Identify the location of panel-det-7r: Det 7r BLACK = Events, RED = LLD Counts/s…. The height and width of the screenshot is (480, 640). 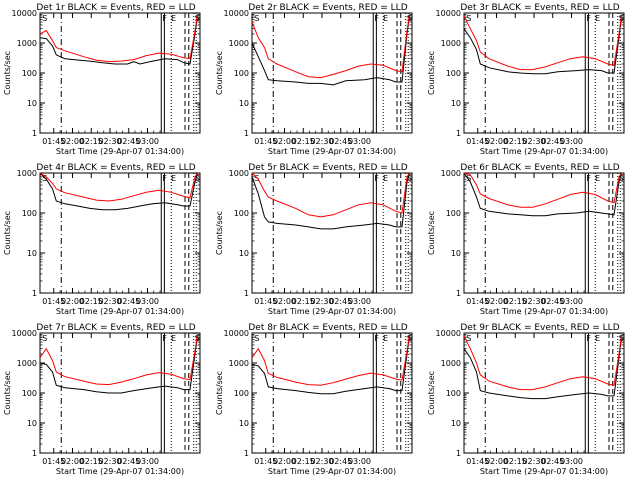
(102, 399).